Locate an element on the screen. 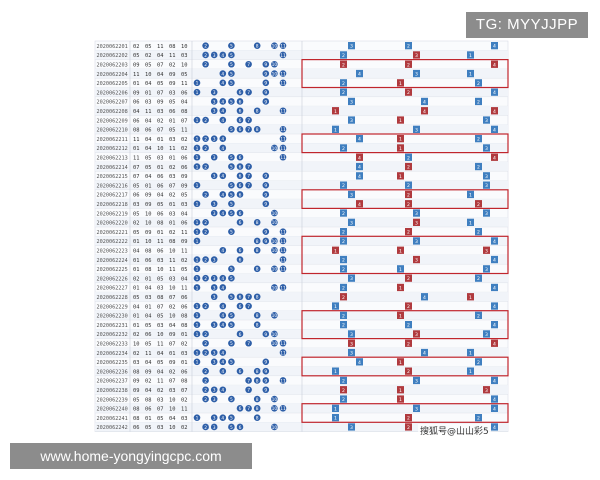 Image resolution: width=600 pixels, height=480 pixels. row-id: 2020062216 is located at coordinates (112, 186).